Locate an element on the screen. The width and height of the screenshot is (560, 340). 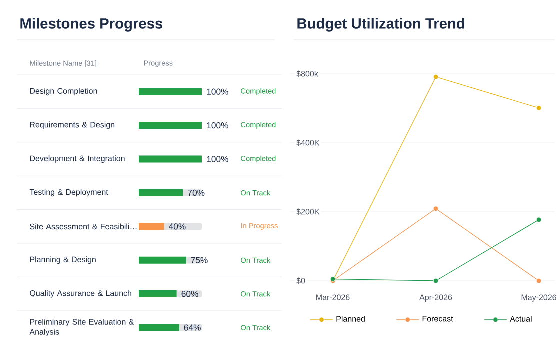
y-tick-label: Testing & Deployment is located at coordinates (69, 193).